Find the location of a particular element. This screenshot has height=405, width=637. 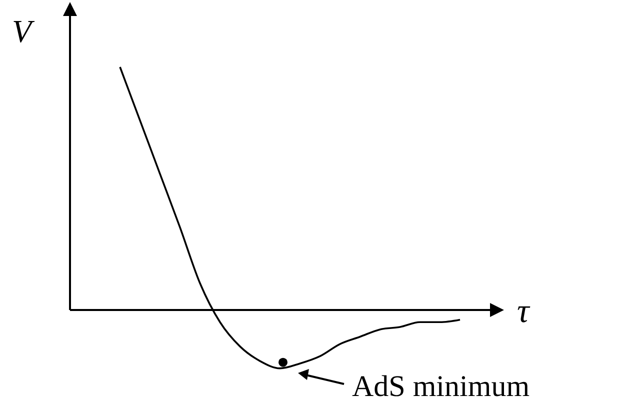

x-axis-title: τ is located at coordinates (524, 311).